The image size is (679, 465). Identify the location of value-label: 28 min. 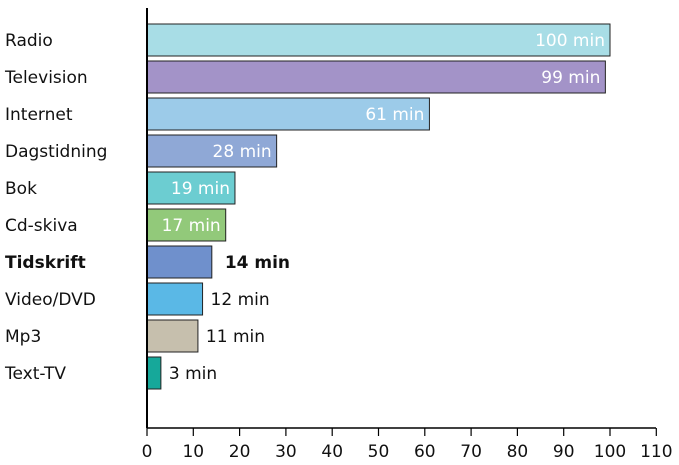
(242, 152).